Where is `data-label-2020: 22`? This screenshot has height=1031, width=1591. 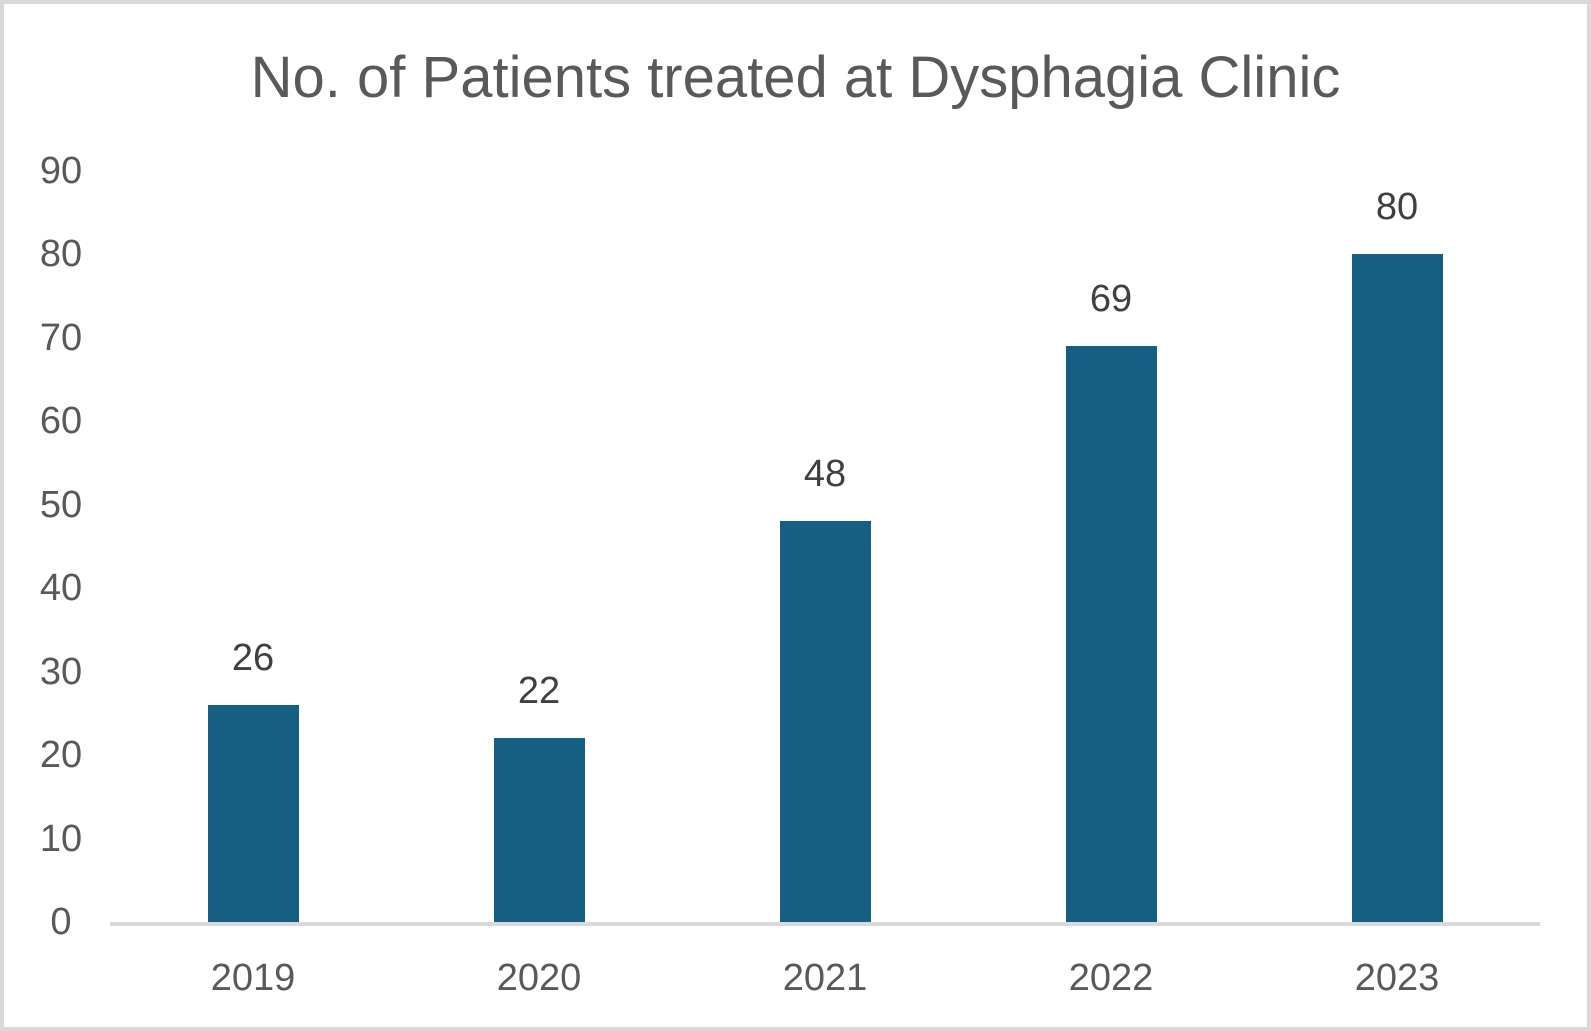 data-label-2020: 22 is located at coordinates (539, 691).